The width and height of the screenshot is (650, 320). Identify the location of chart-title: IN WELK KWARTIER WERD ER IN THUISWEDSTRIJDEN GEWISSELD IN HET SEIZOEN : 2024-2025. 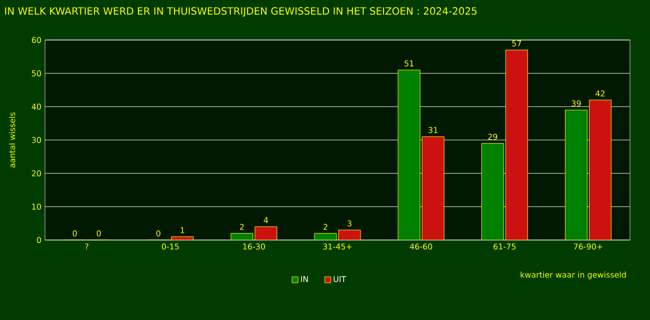
(241, 12).